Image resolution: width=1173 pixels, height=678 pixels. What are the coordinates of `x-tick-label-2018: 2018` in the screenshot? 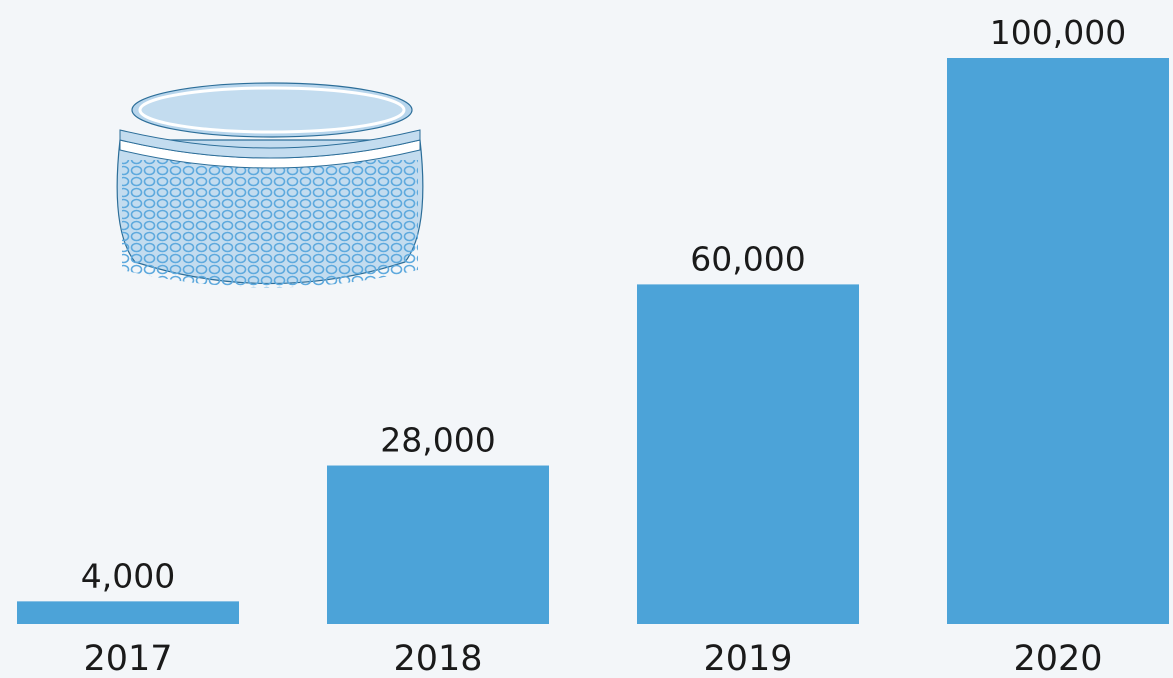 It's located at (437, 658).